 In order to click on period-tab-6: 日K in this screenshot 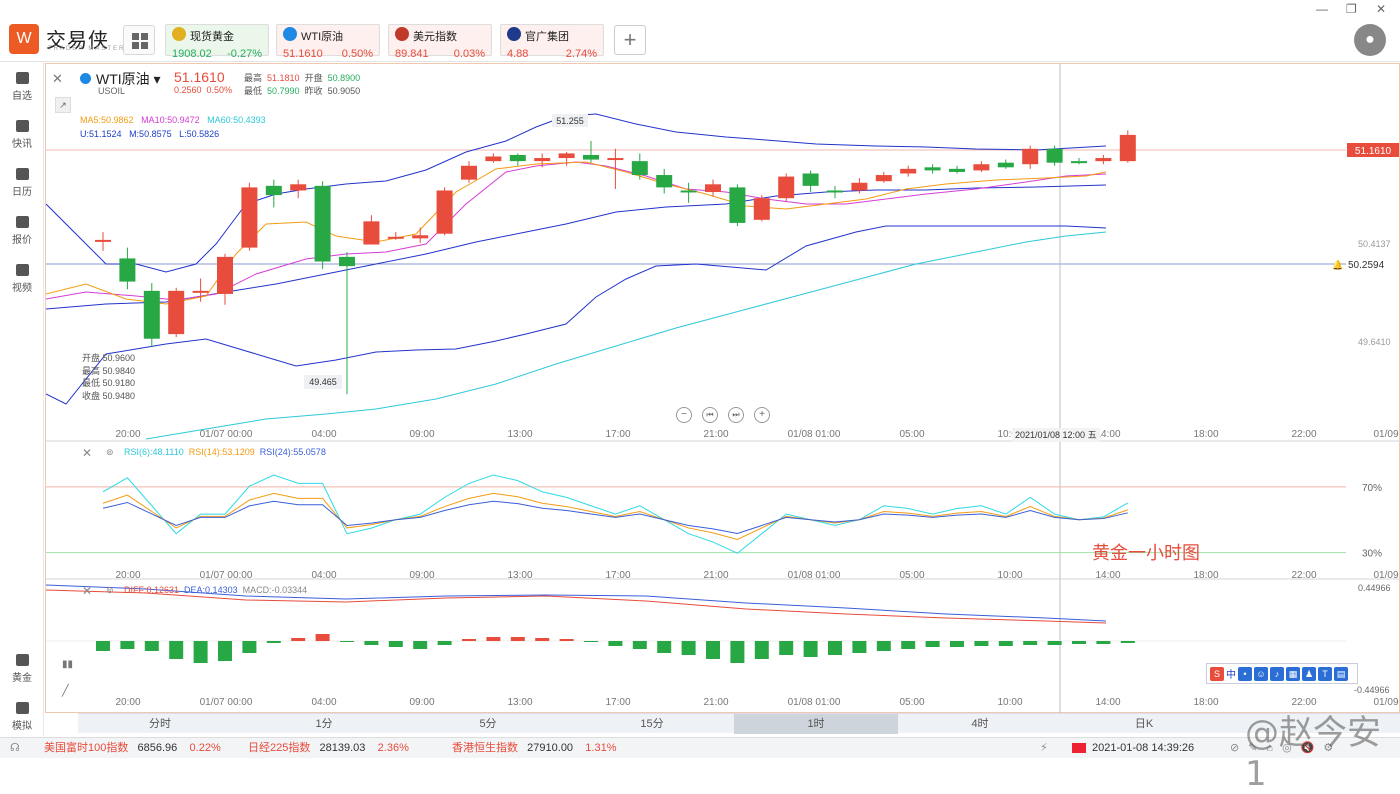, I will do `click(1144, 724)`.